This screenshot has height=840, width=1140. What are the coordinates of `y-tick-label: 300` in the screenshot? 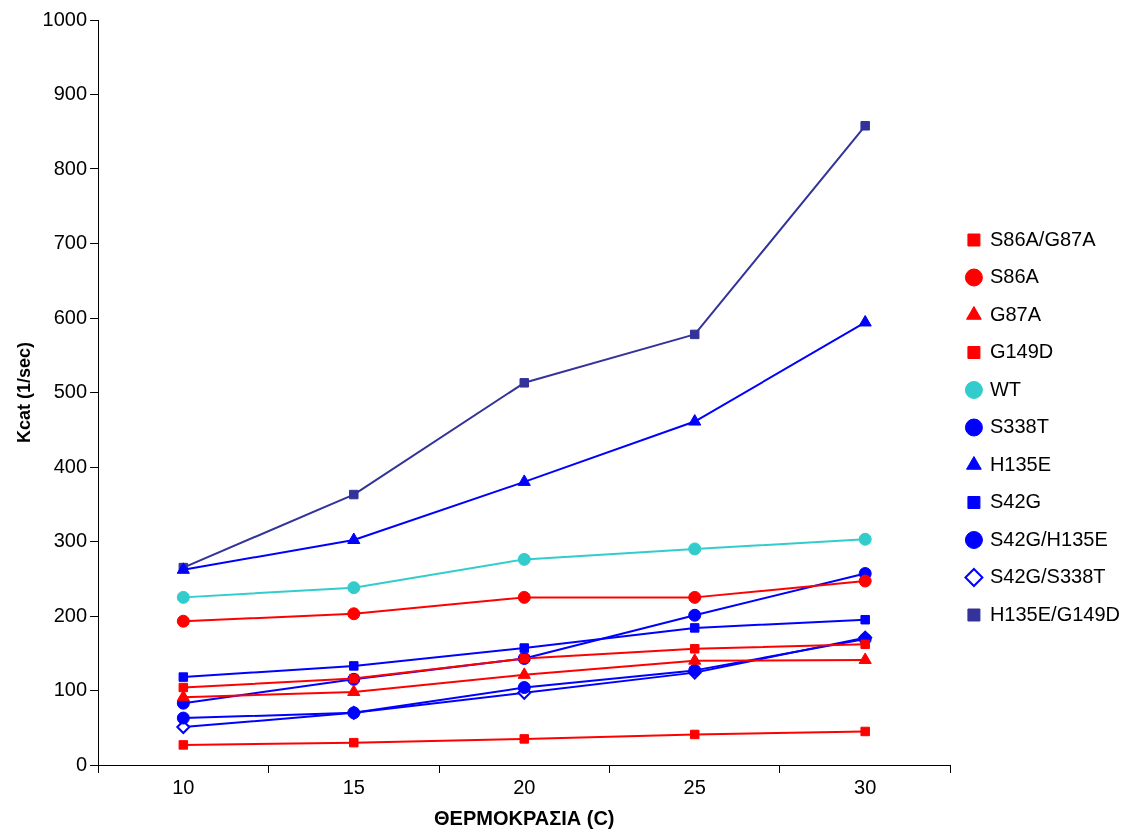 It's located at (70, 540).